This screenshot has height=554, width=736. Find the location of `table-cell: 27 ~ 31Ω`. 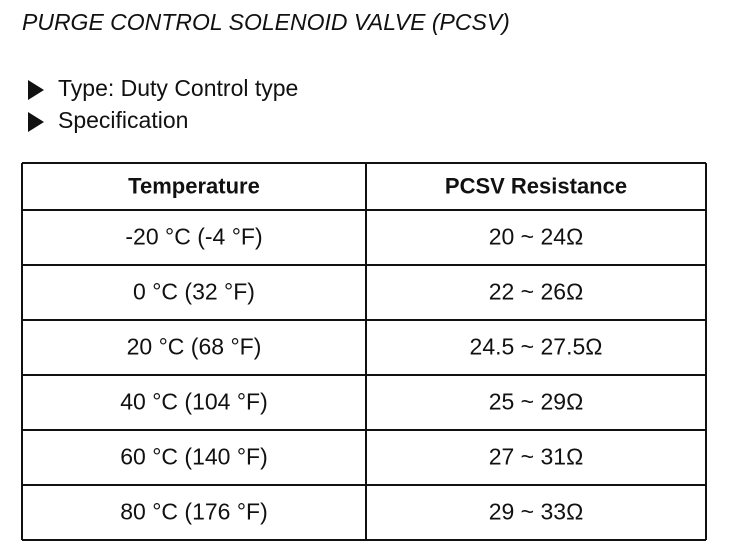

table-cell: 27 ~ 31Ω is located at coordinates (536, 457).